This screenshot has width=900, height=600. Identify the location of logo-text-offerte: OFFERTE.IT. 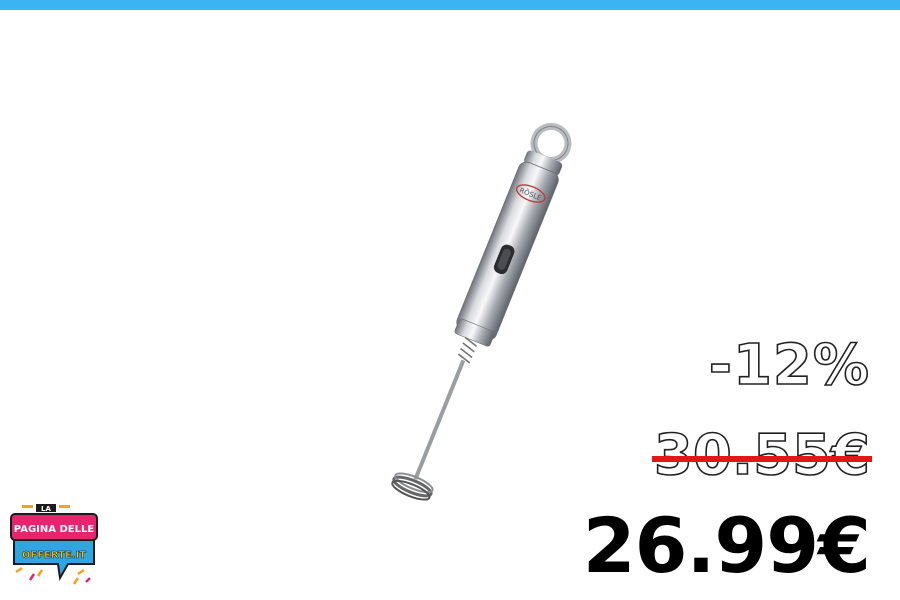
(54, 555).